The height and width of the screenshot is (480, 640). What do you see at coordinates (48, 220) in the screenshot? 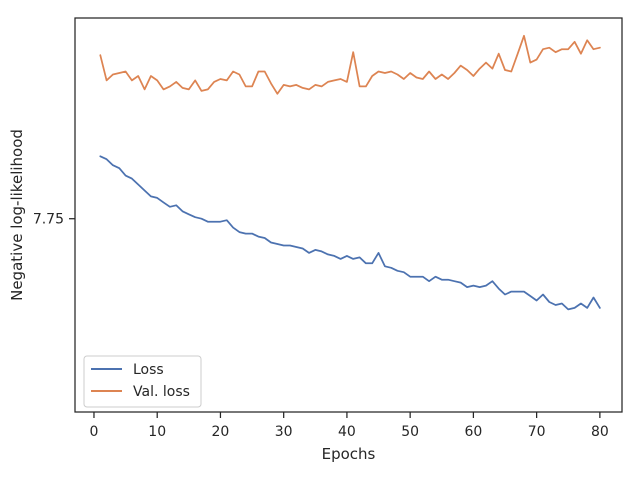
I see `y-tick-label: 7.75` at bounding box center [48, 220].